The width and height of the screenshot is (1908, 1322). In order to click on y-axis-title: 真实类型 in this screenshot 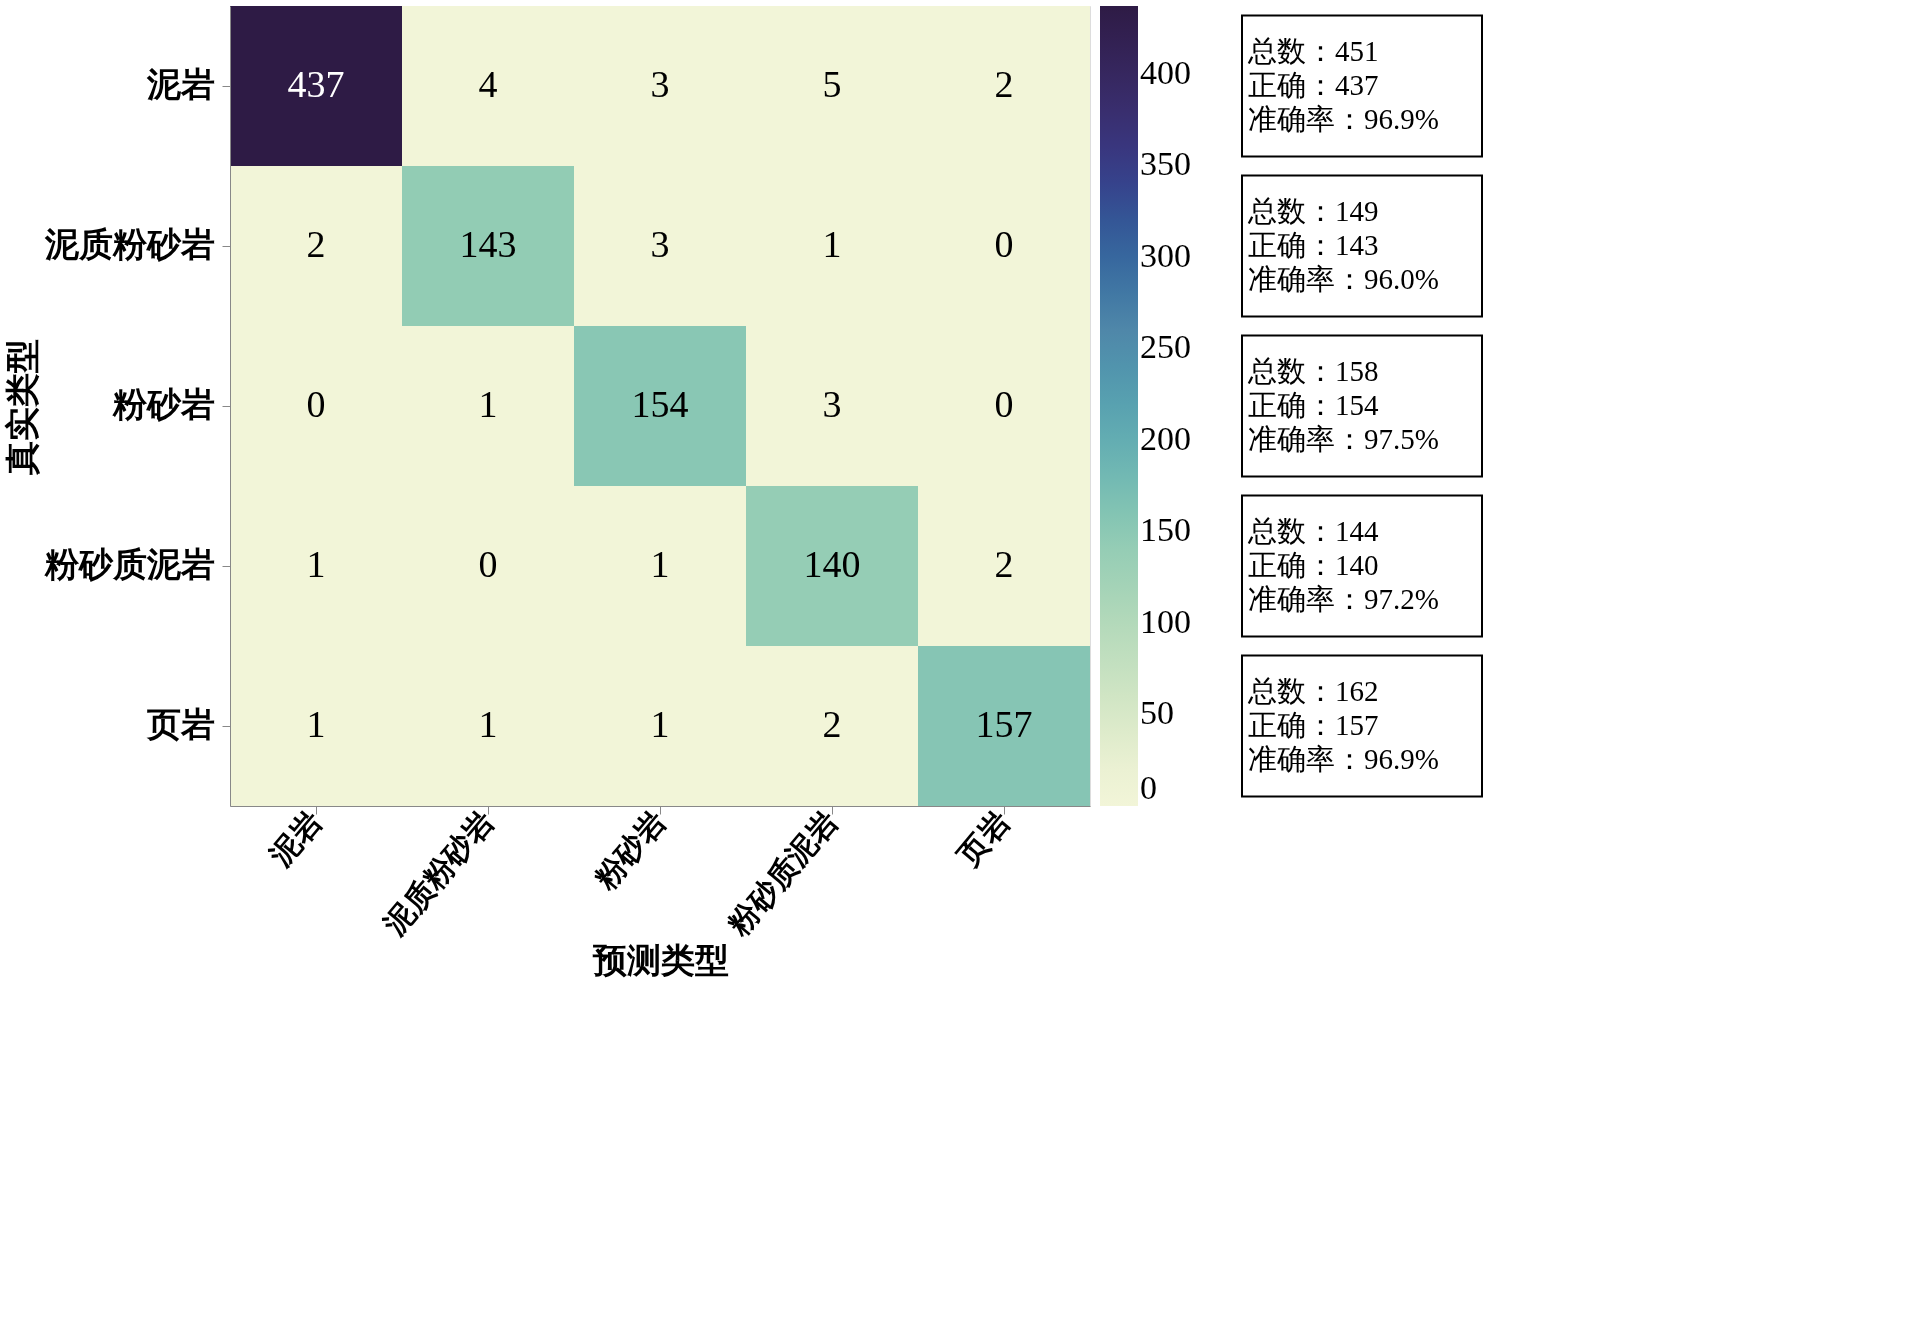, I will do `click(22, 407)`.